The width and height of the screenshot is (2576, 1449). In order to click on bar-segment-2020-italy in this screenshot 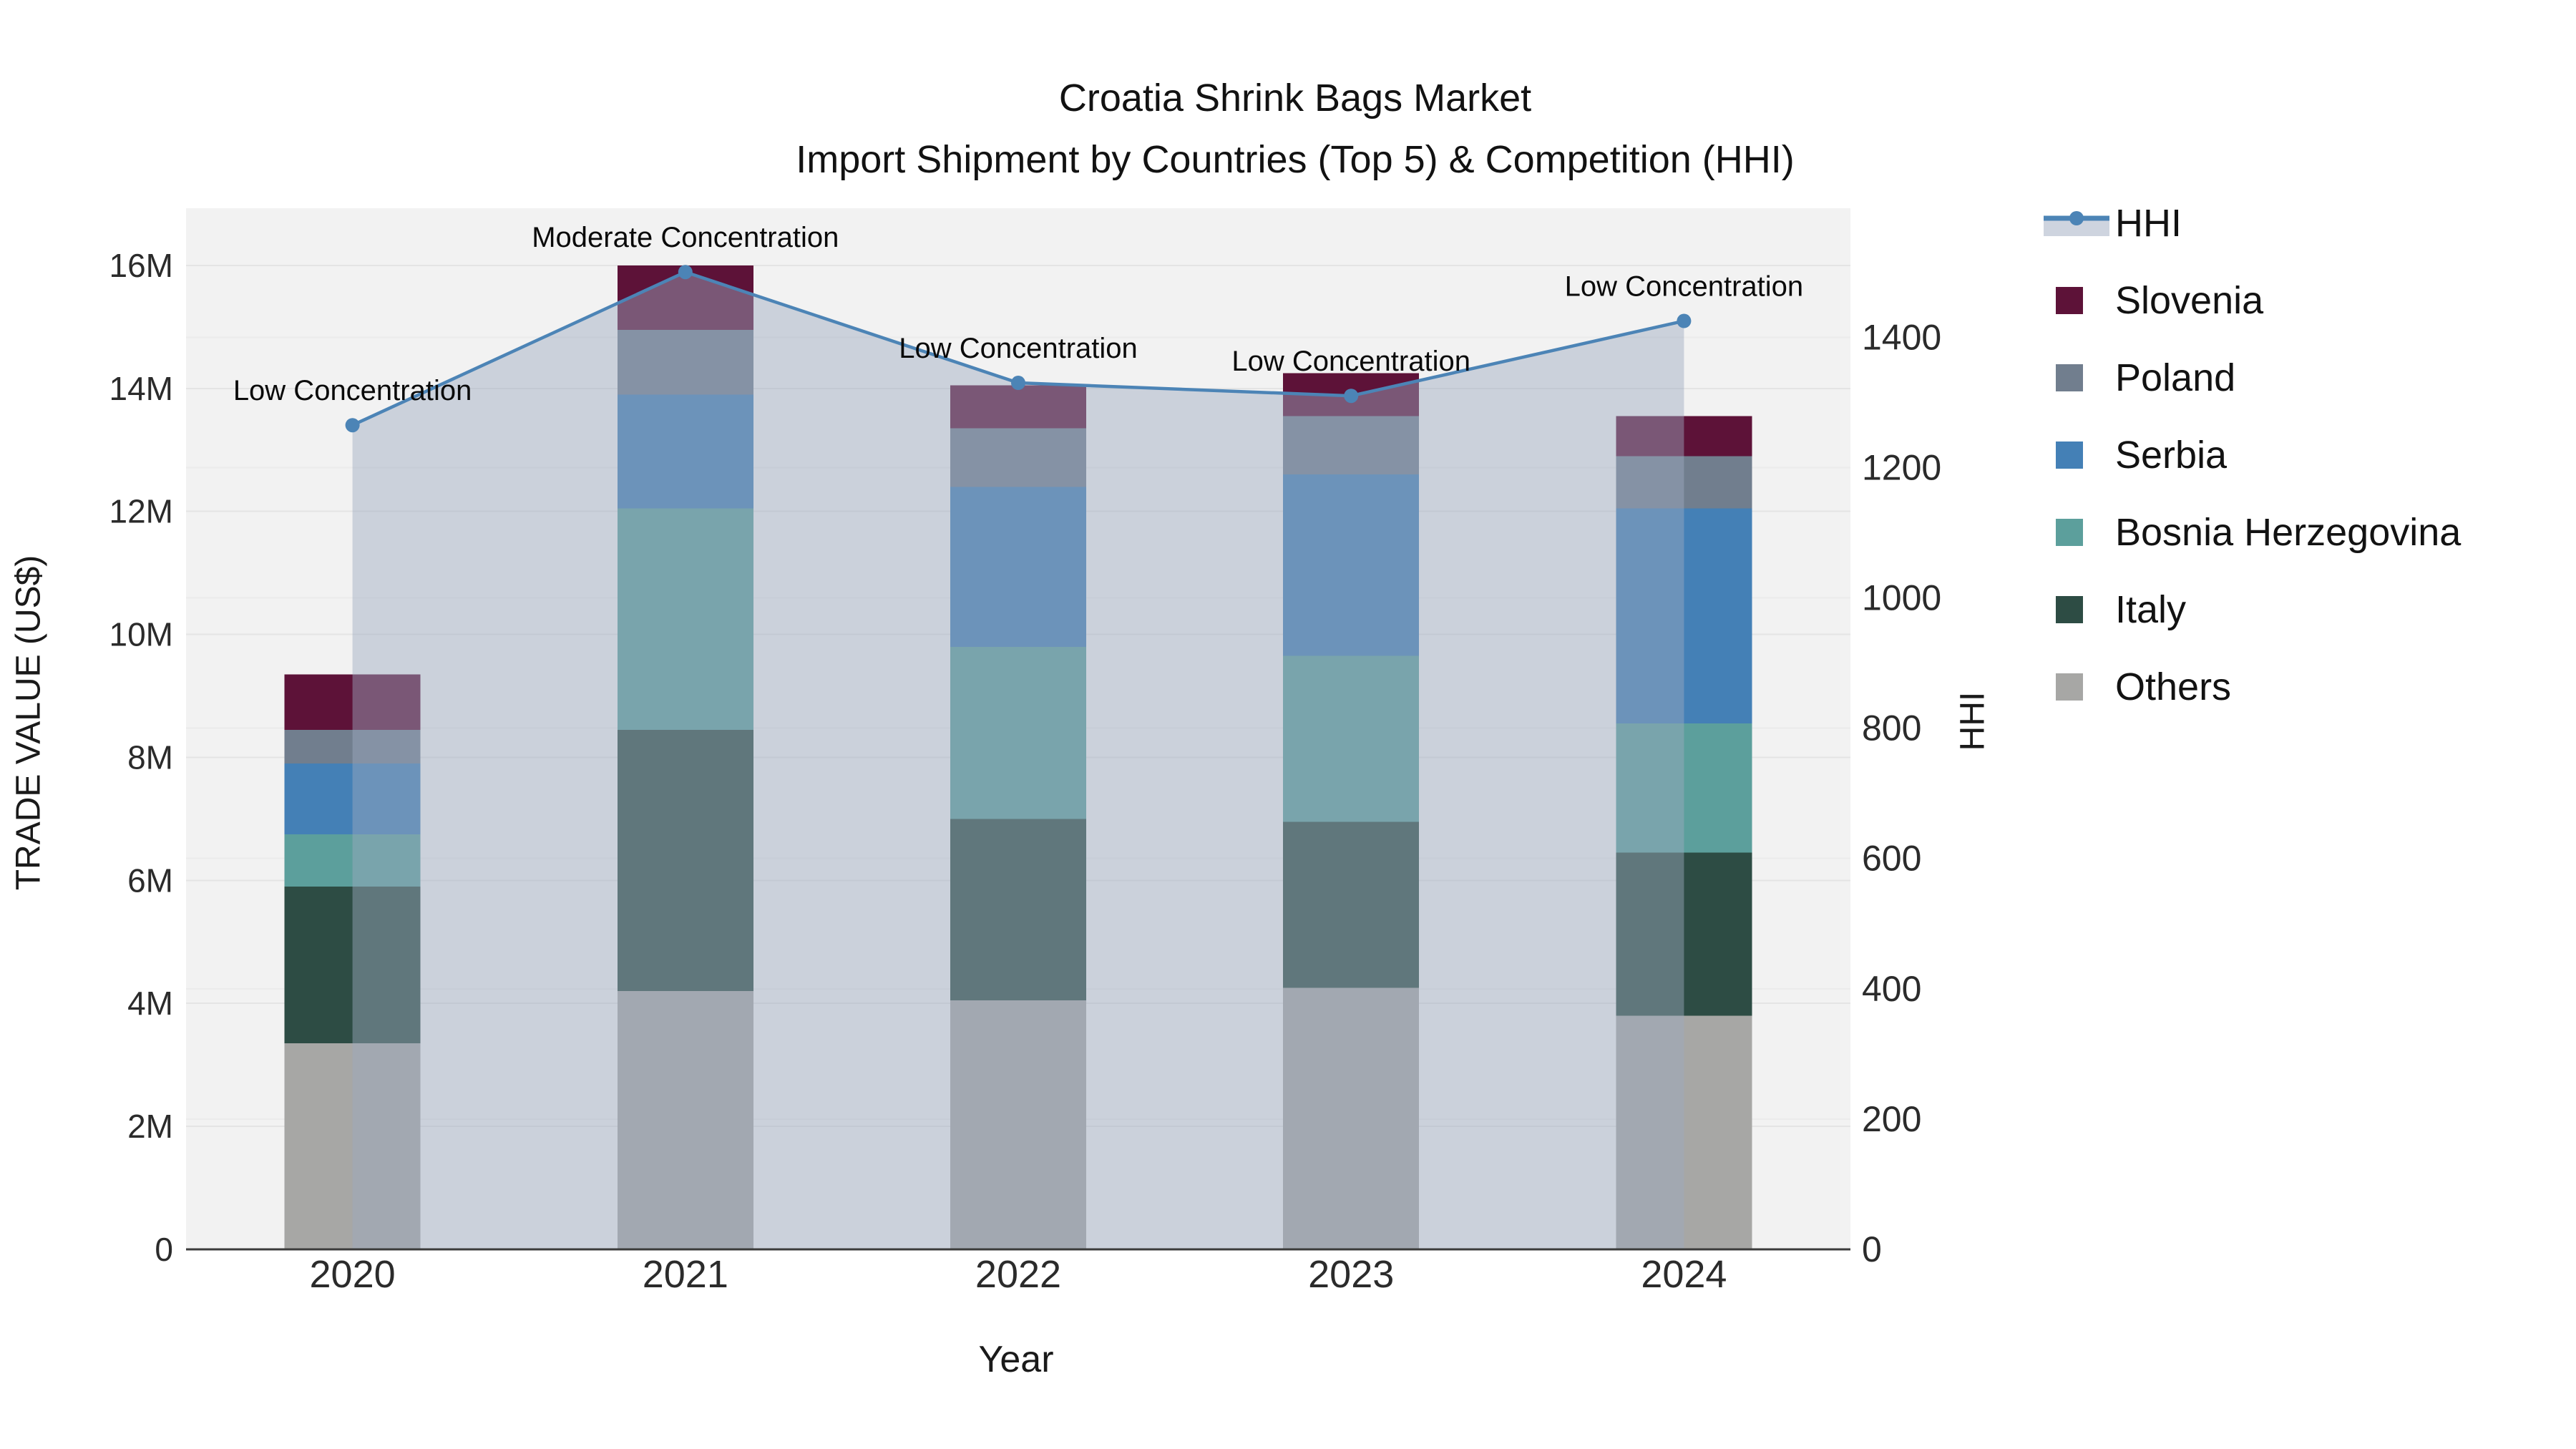, I will do `click(352, 965)`.